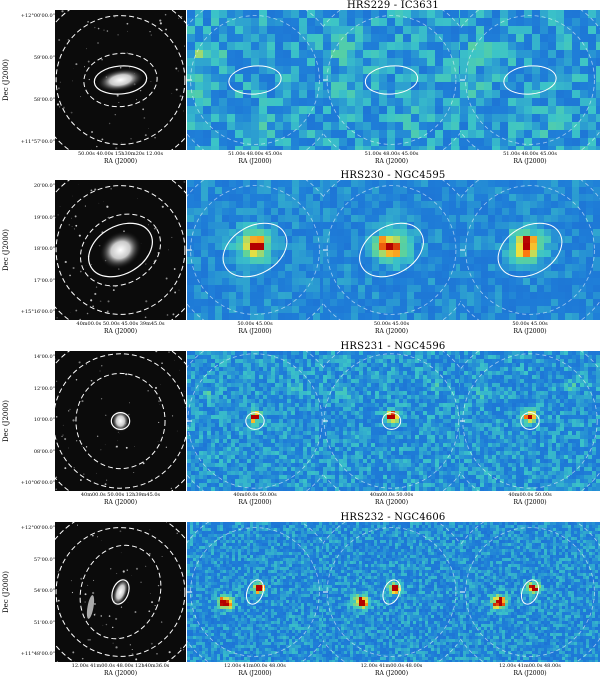 The image size is (600, 682). What do you see at coordinates (120, 324) in the screenshot?
I see `x-tick-labels: 40m00.0s 50.00s 45.00s 39m45.0s` at bounding box center [120, 324].